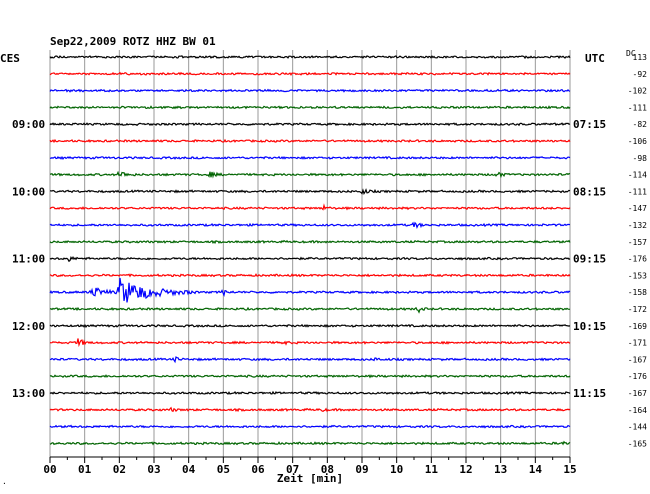 Image resolution: width=650 pixels, height=494 pixels. Describe the element at coordinates (189, 469) in the screenshot. I see `x-tick-label: 04` at that location.